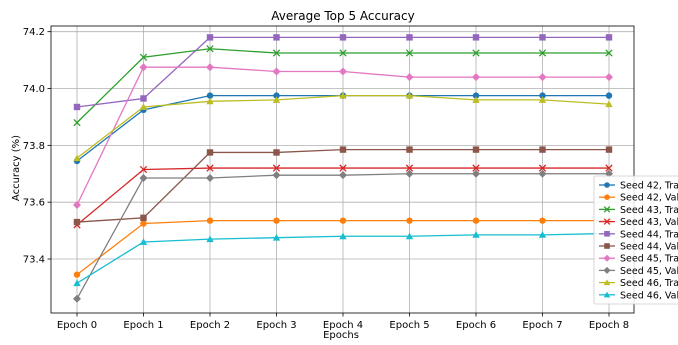 The height and width of the screenshot is (345, 678). I want to click on legend-item: Seed 44, Val, so click(638, 247).